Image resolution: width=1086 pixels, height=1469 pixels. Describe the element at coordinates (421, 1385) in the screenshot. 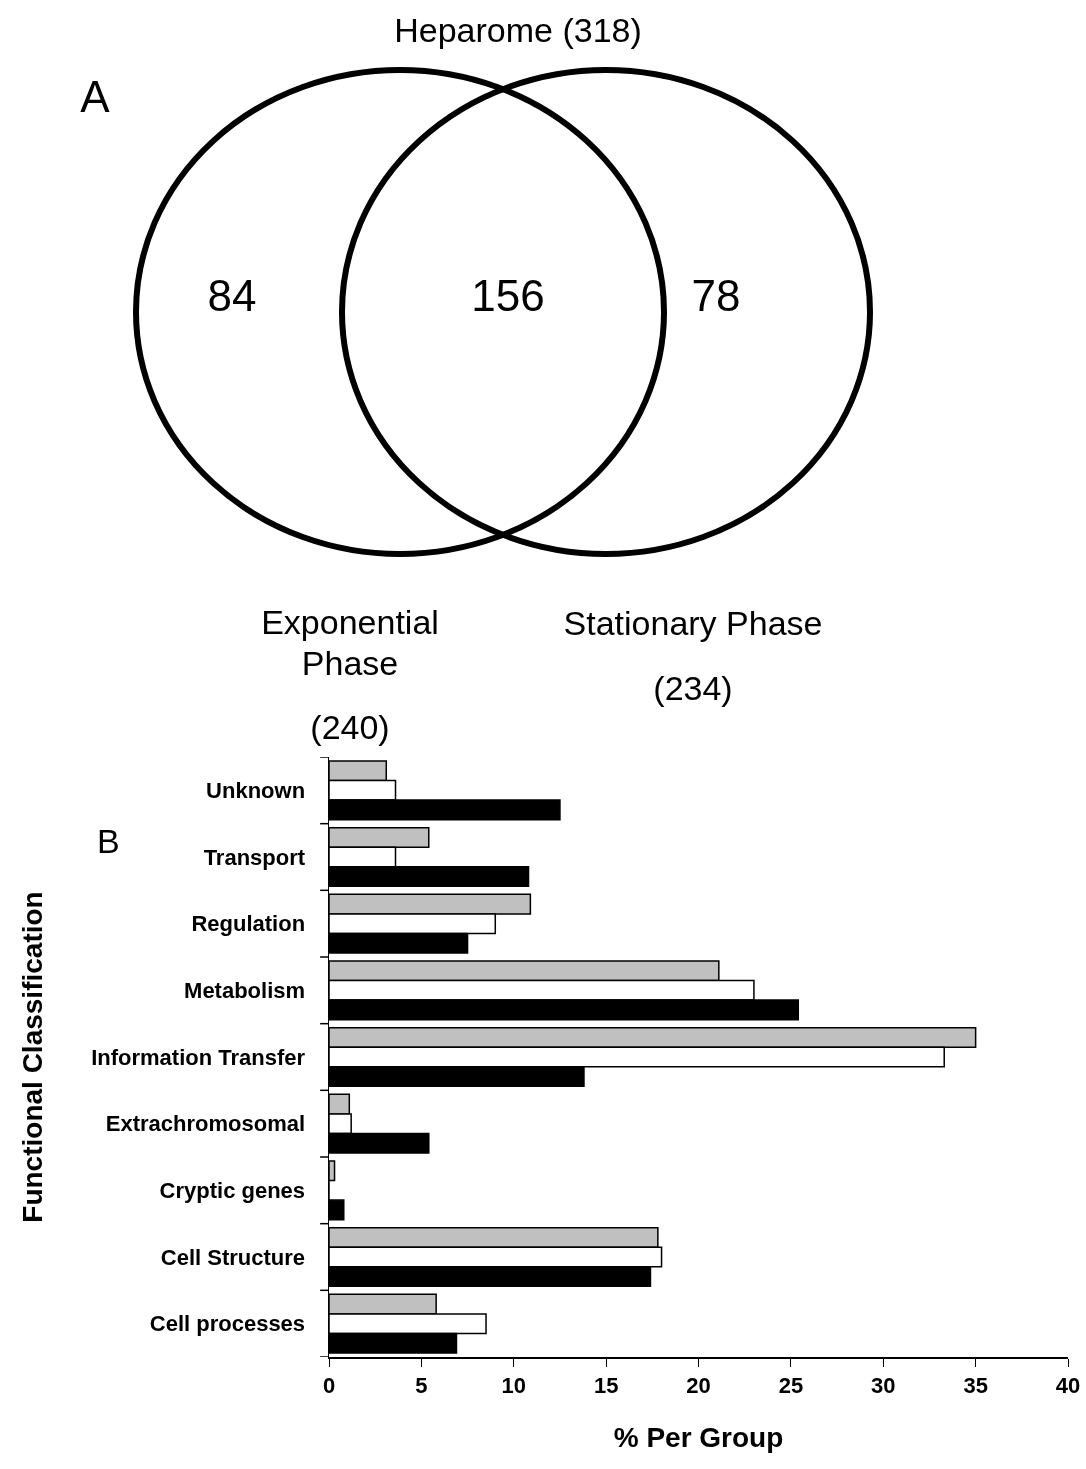

I see `x-tick-label: 5` at that location.